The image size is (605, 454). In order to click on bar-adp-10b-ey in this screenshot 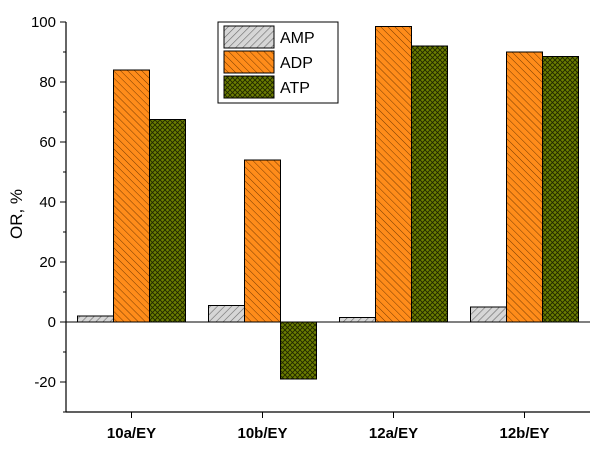, I will do `click(262, 241)`.